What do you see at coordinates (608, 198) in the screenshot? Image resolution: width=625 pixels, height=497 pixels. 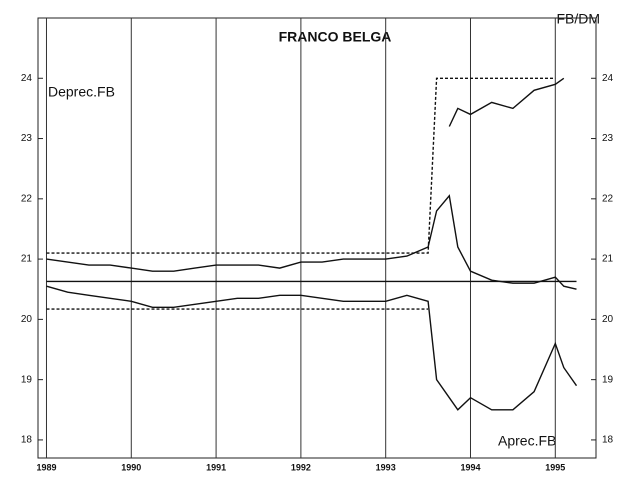 I see `y2-tick-label: 22` at bounding box center [608, 198].